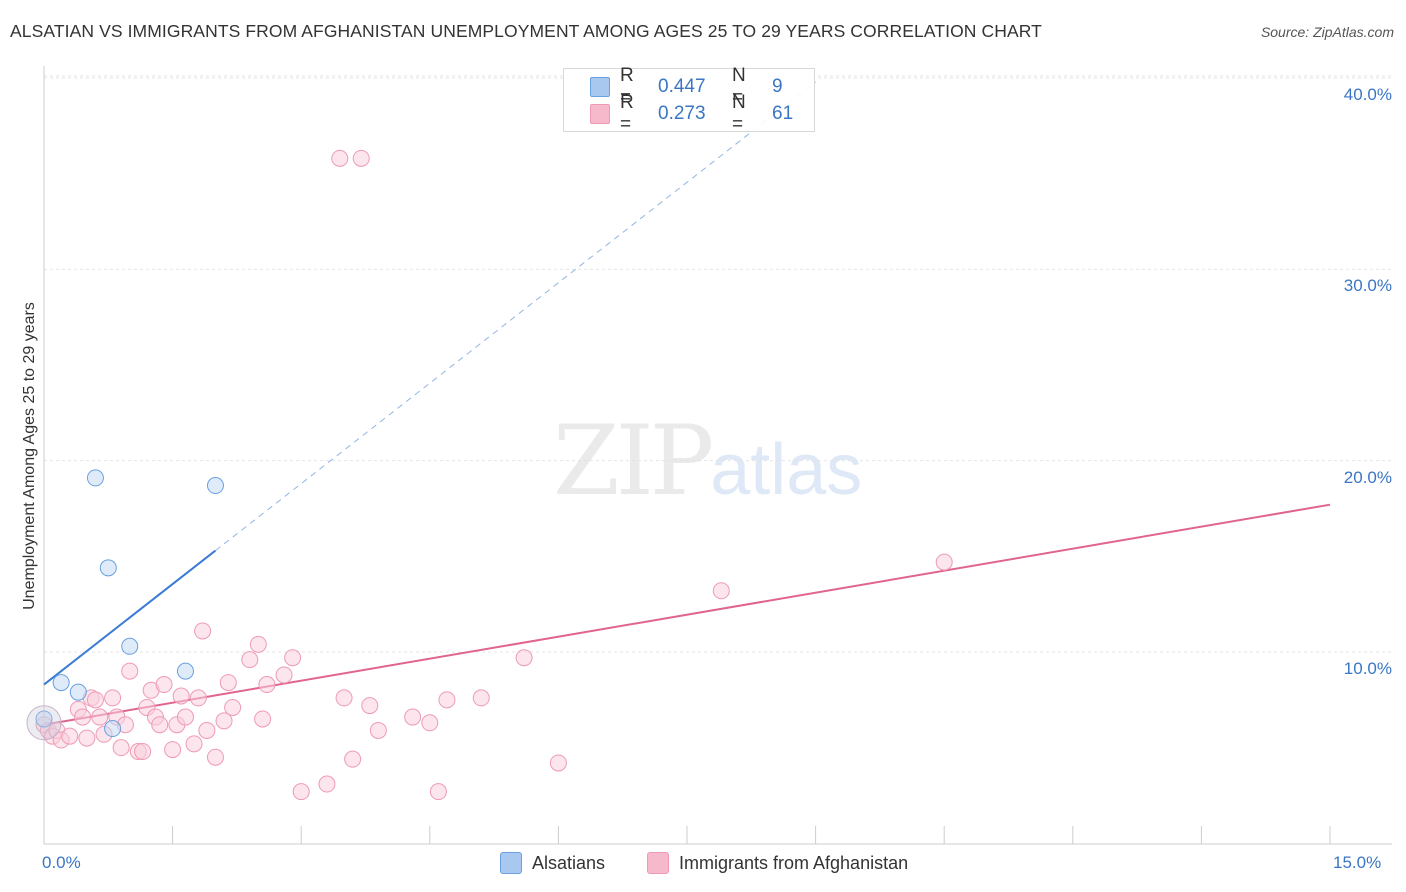  Describe the element at coordinates (1357, 862) in the screenshot. I see `x-tick-label-max: 15.0%` at that location.